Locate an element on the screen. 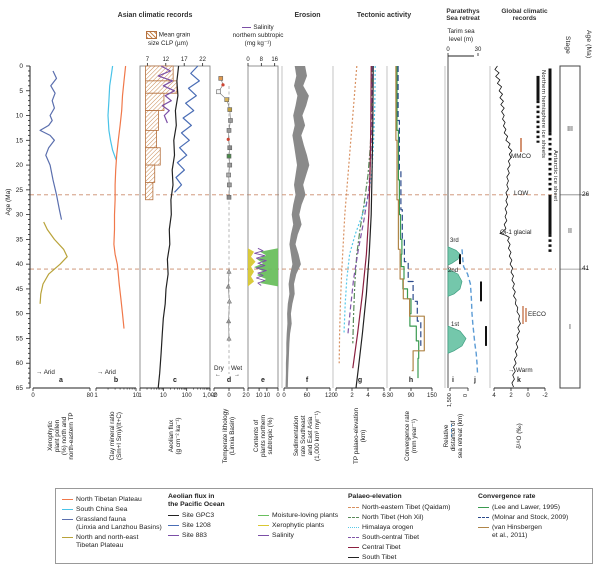  salinity-swatch-icon is located at coordinates (247, 27).